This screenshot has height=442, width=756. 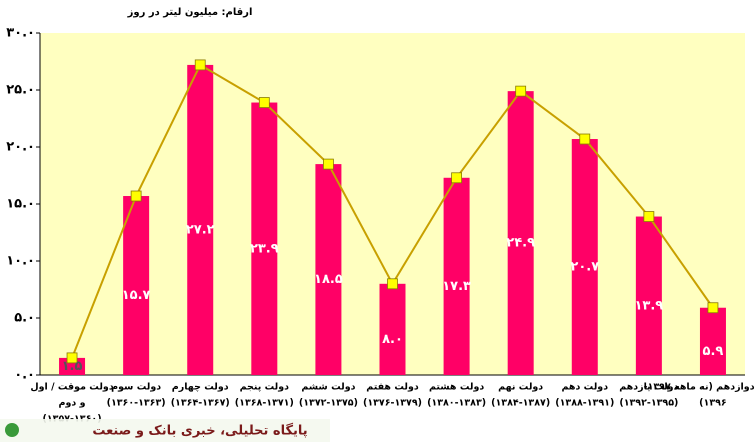 What do you see at coordinates (20, 261) in the screenshot?
I see `y-tick-label: ۱۰.۰` at bounding box center [20, 261].